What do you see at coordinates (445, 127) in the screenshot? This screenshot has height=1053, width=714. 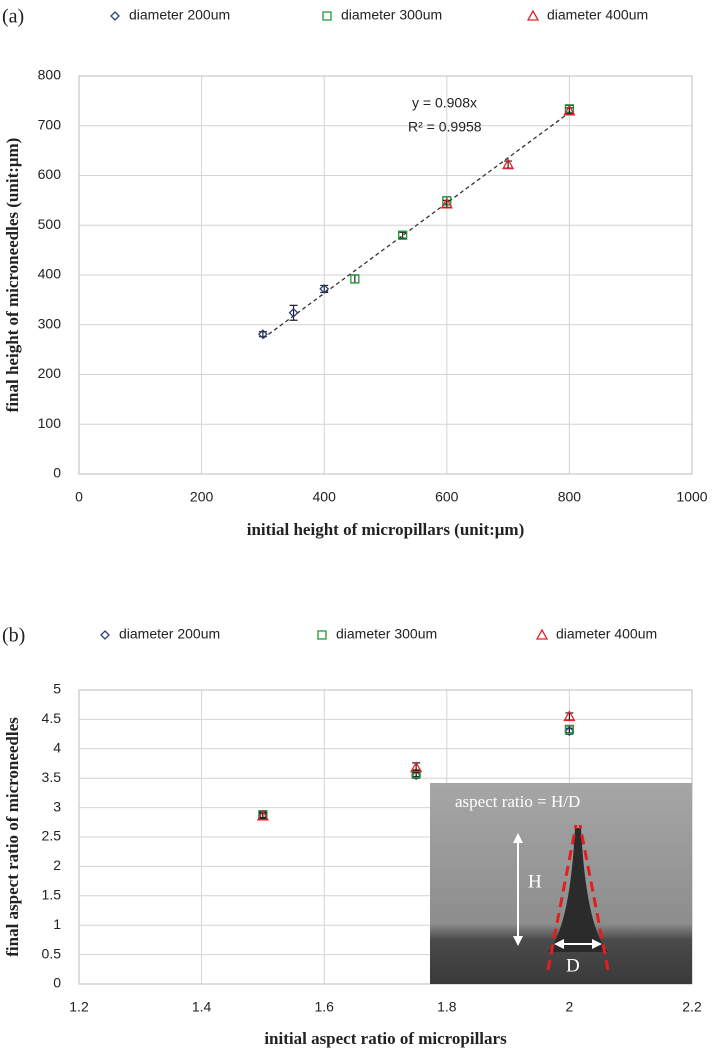 I see `trendline-r2: R² = 0.9958` at bounding box center [445, 127].